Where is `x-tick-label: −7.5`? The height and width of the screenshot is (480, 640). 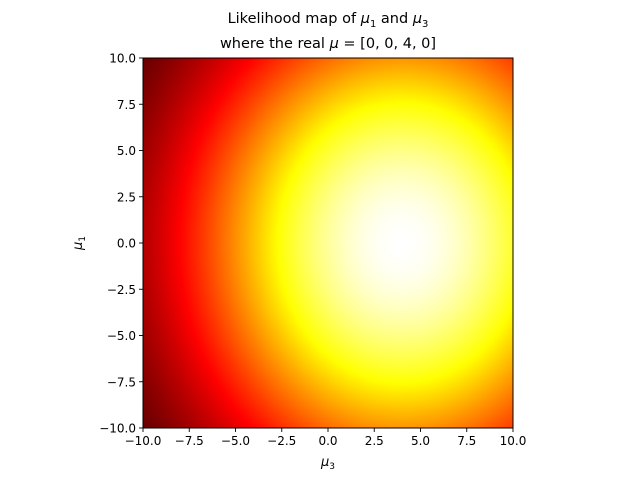
x-tick-label: −7.5 is located at coordinates (189, 441).